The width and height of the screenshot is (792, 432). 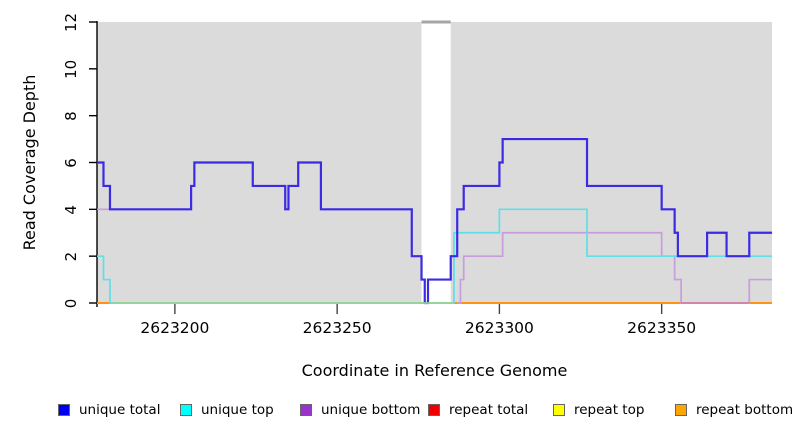 I want to click on masked-region-band, so click(x=436, y=162).